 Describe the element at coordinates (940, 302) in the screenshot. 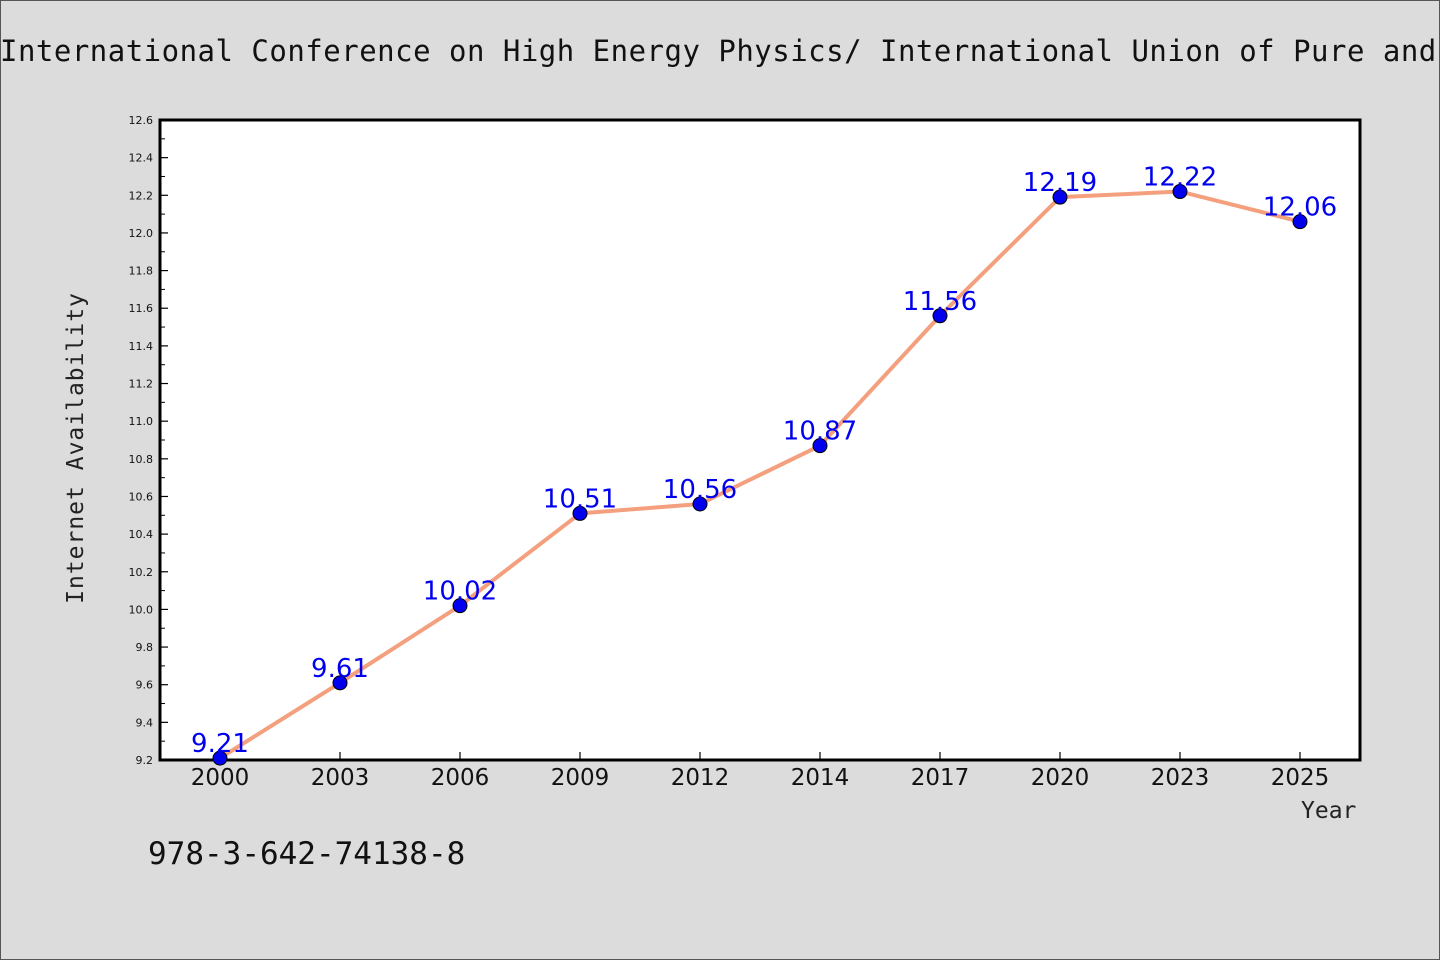

I see `data-label-2017: 11.56` at that location.